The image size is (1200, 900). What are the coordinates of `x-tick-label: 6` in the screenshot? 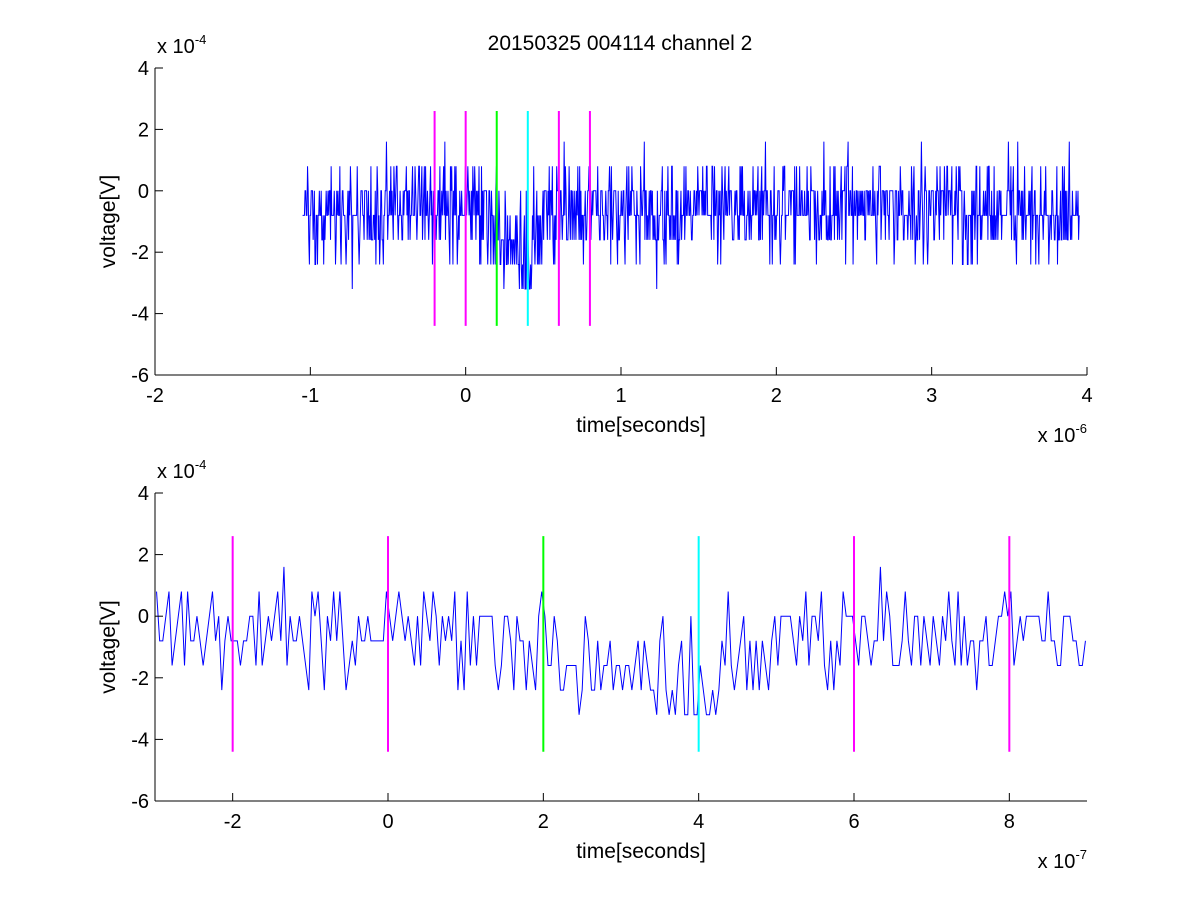 It's located at (853, 822).